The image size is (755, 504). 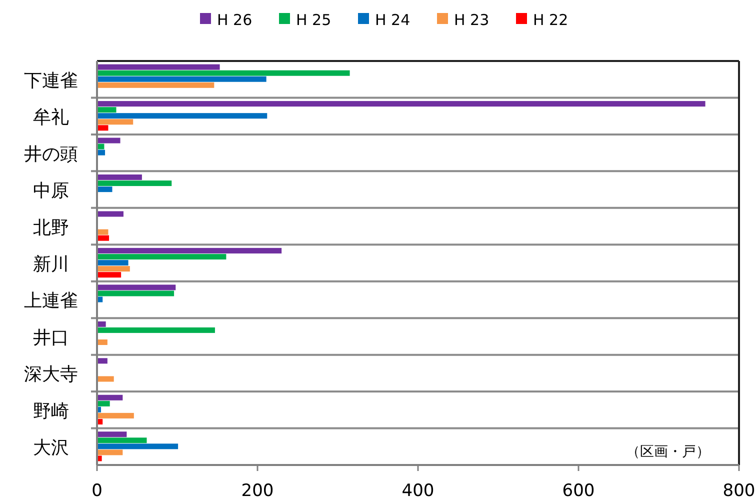 What do you see at coordinates (550, 20) in the screenshot?
I see `legend-label: H 22` at bounding box center [550, 20].